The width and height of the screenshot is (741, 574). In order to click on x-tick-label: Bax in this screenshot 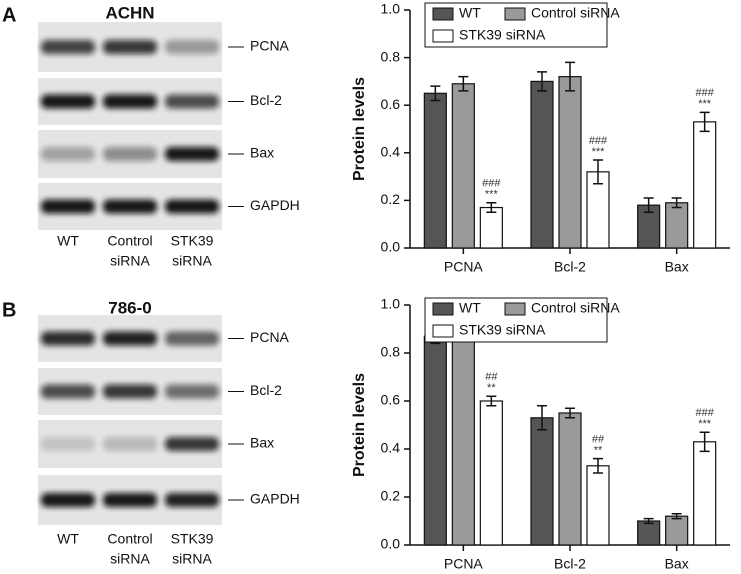, I will do `click(677, 564)`.